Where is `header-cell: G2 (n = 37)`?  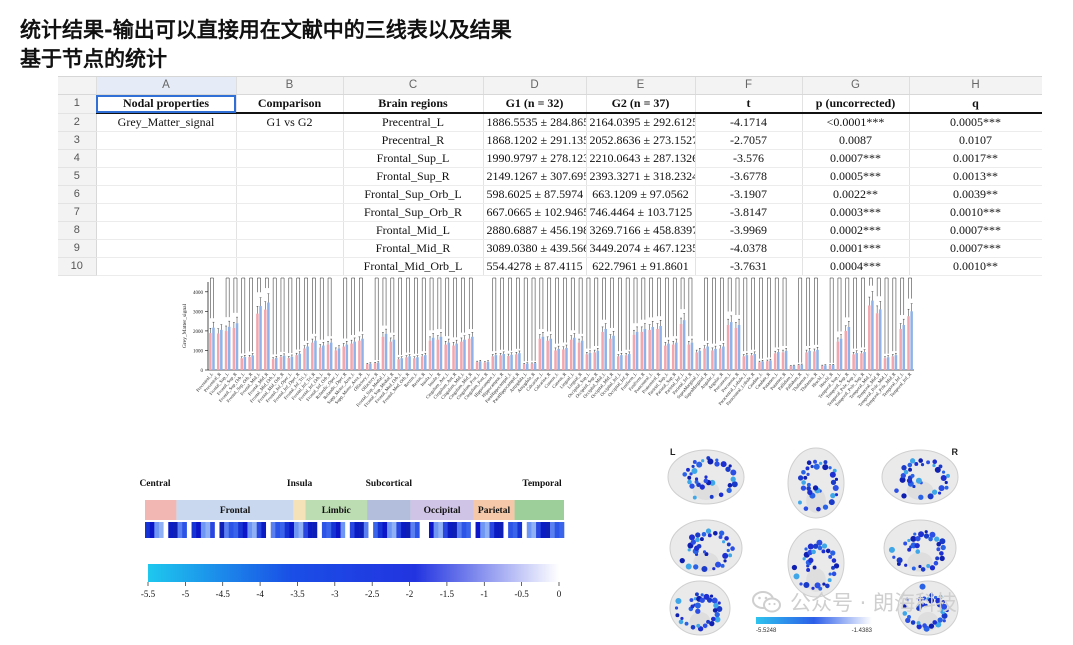
header-cell: G2 (n = 37) is located at coordinates (641, 104).